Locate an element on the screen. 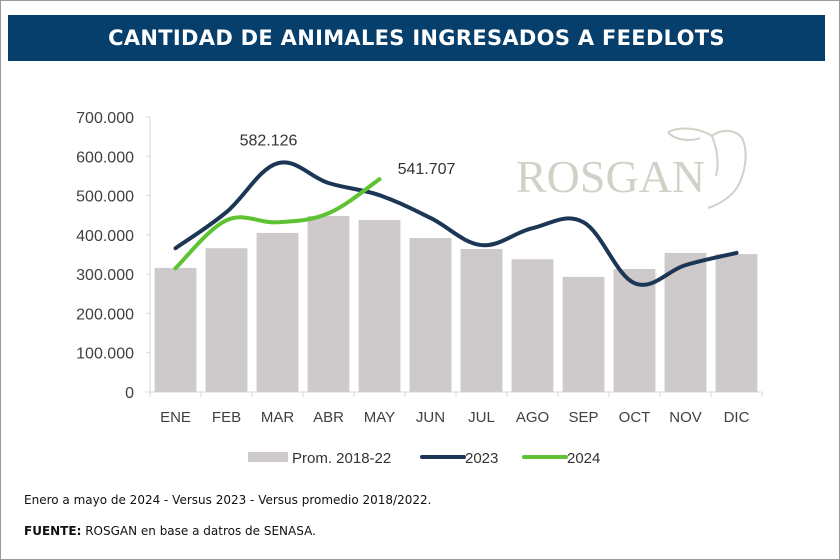 Image resolution: width=840 pixels, height=560 pixels. bar-sep is located at coordinates (583, 334).